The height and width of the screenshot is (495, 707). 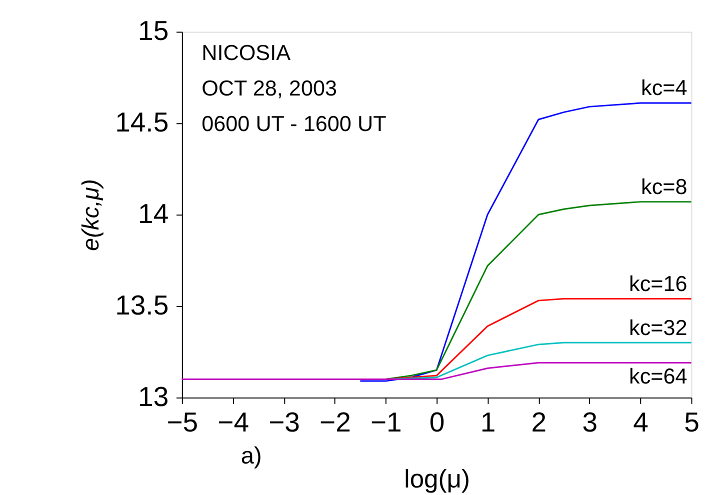 I want to click on series-label: kc=4, so click(x=664, y=87).